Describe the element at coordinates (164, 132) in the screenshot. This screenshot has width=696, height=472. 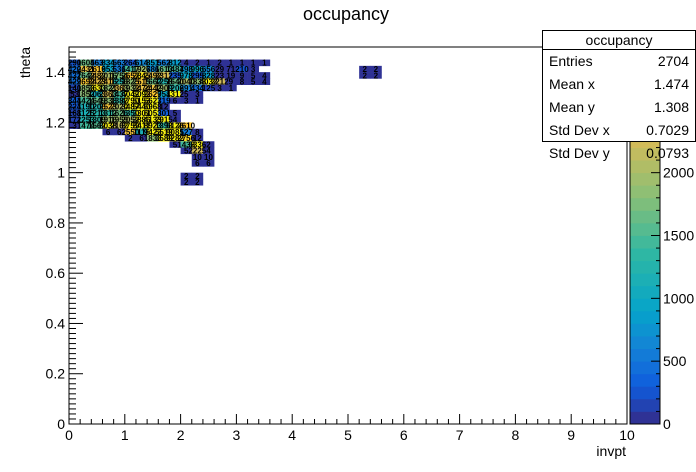
I see `heatmap-bin-label: 5519` at that location.